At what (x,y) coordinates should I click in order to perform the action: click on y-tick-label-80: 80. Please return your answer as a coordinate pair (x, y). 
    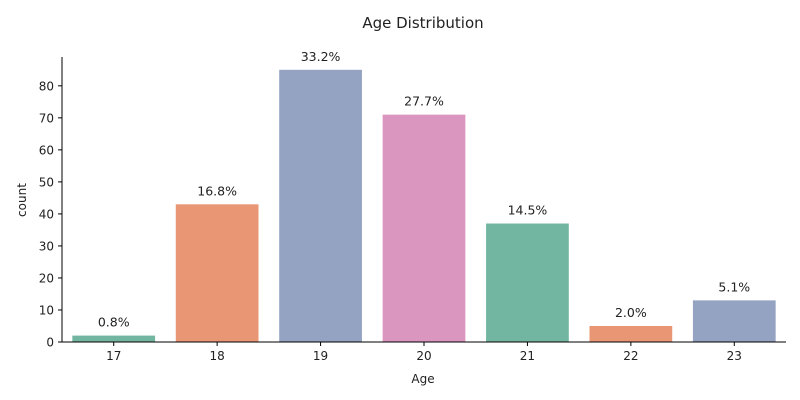
    Looking at the image, I should click on (46, 86).